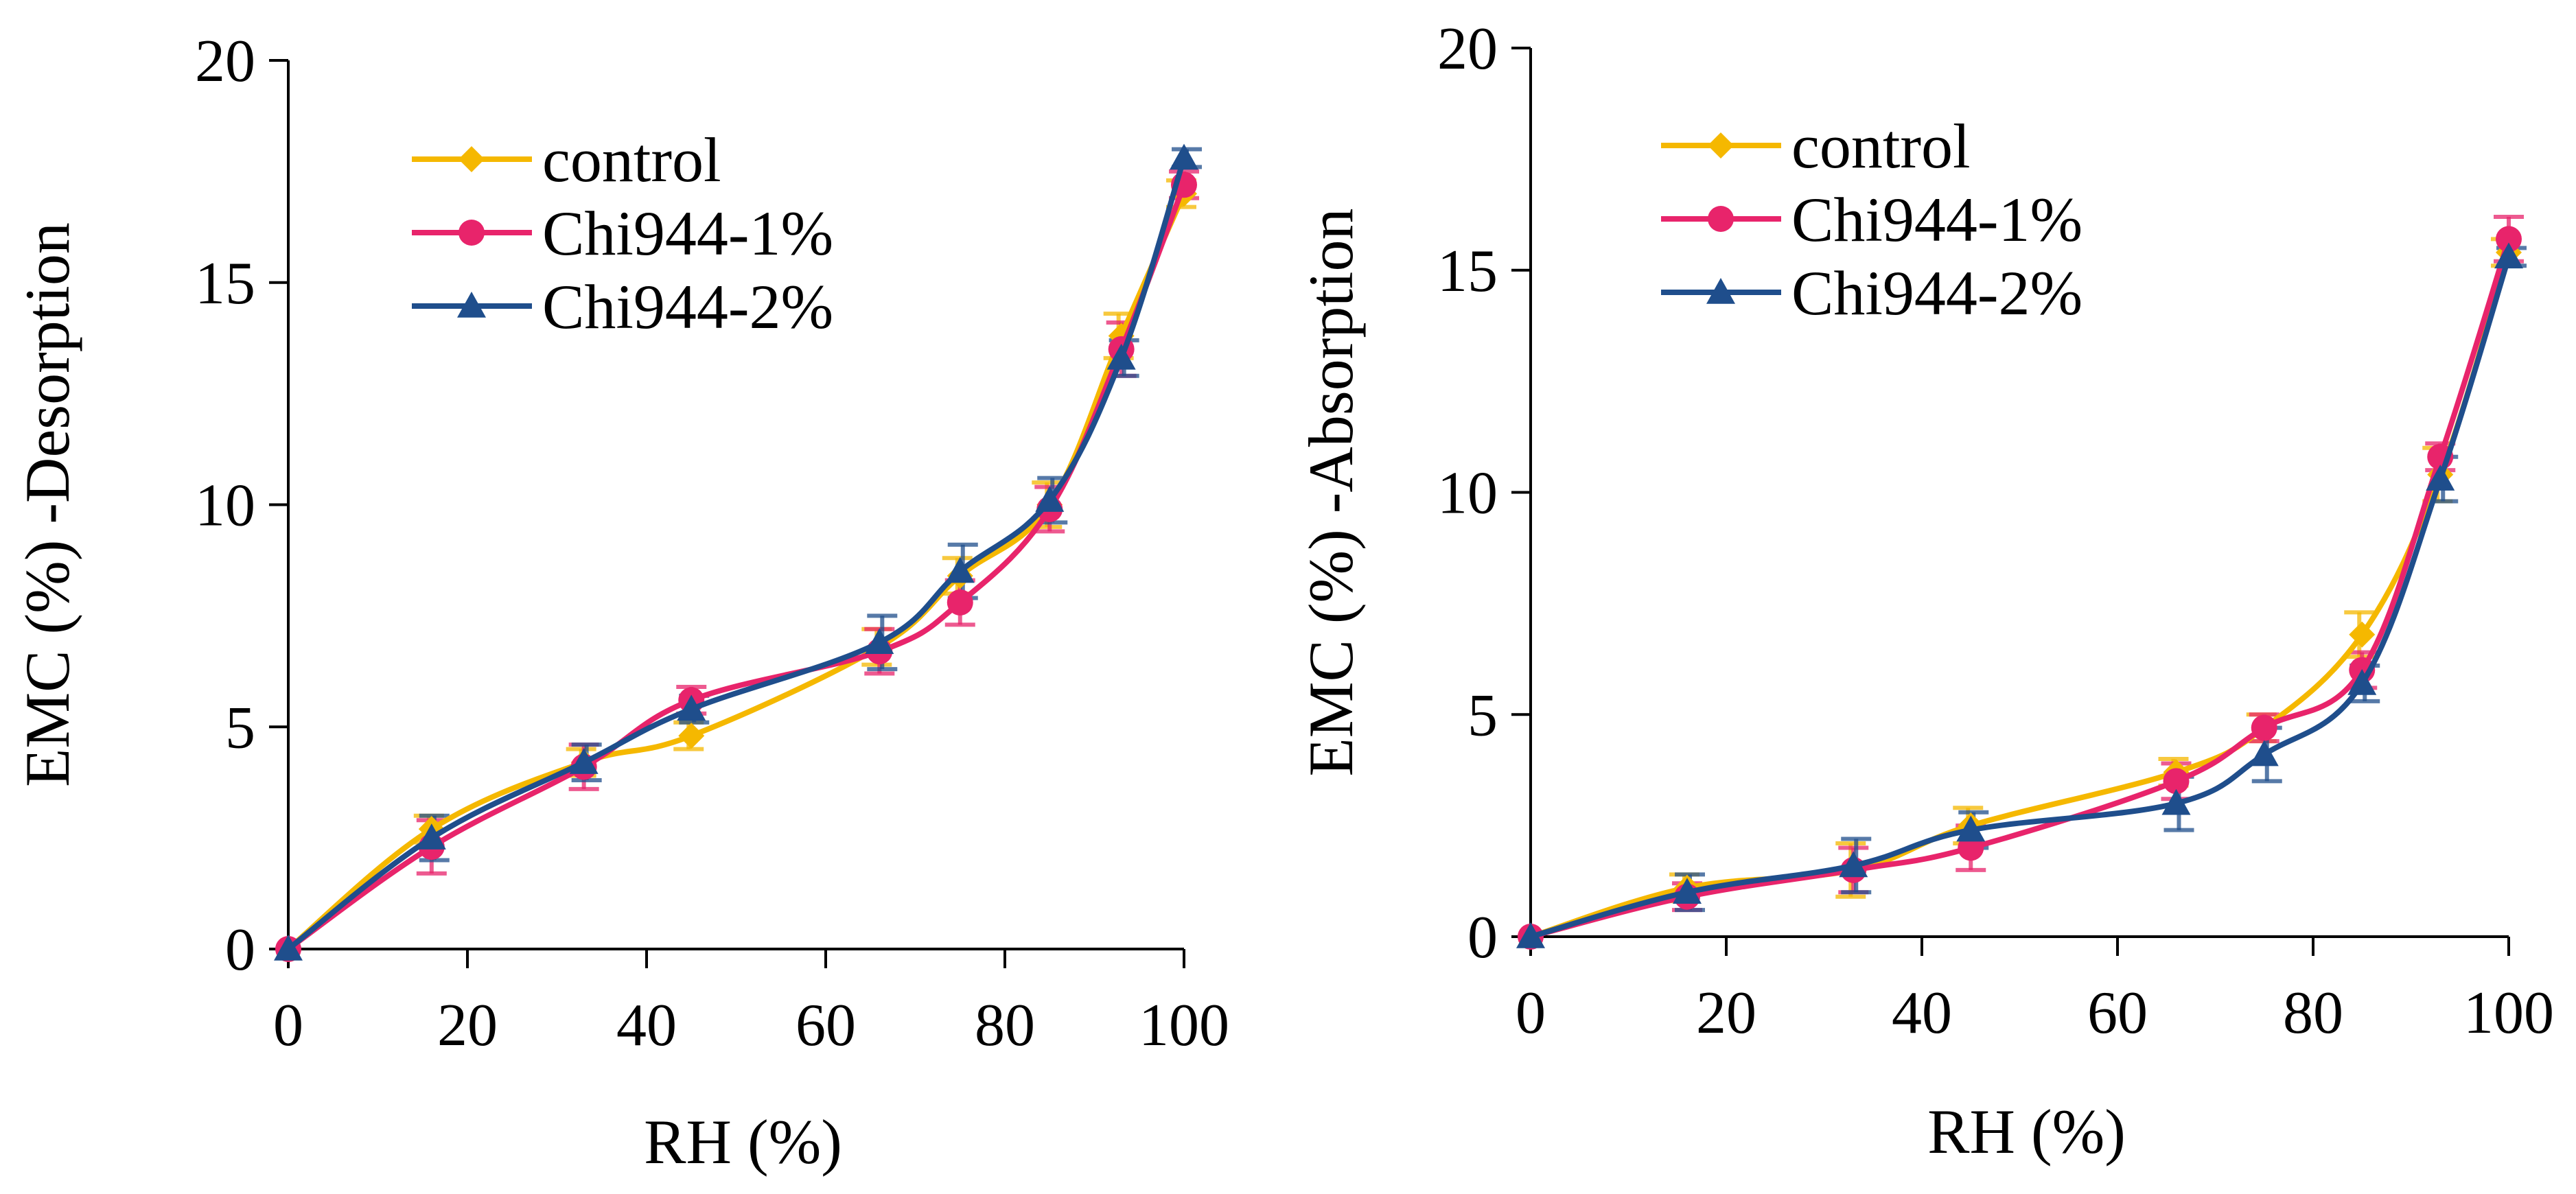 The height and width of the screenshot is (1194, 2576). What do you see at coordinates (47, 505) in the screenshot?
I see `y-axis-title: EMC (%) -Desorption` at bounding box center [47, 505].